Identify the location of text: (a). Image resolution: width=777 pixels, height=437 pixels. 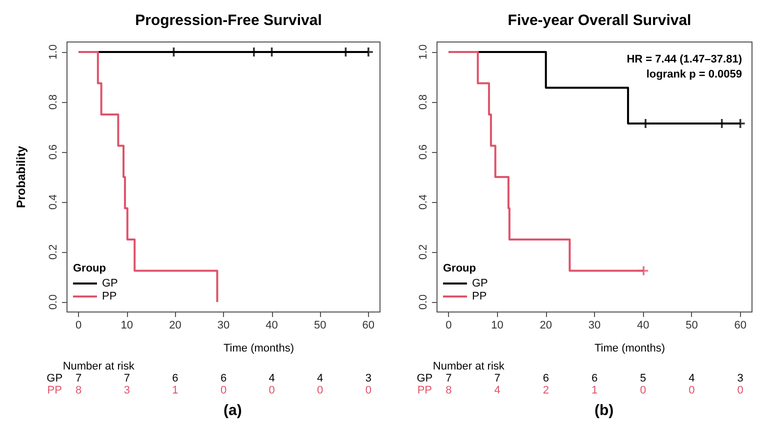
(232, 410).